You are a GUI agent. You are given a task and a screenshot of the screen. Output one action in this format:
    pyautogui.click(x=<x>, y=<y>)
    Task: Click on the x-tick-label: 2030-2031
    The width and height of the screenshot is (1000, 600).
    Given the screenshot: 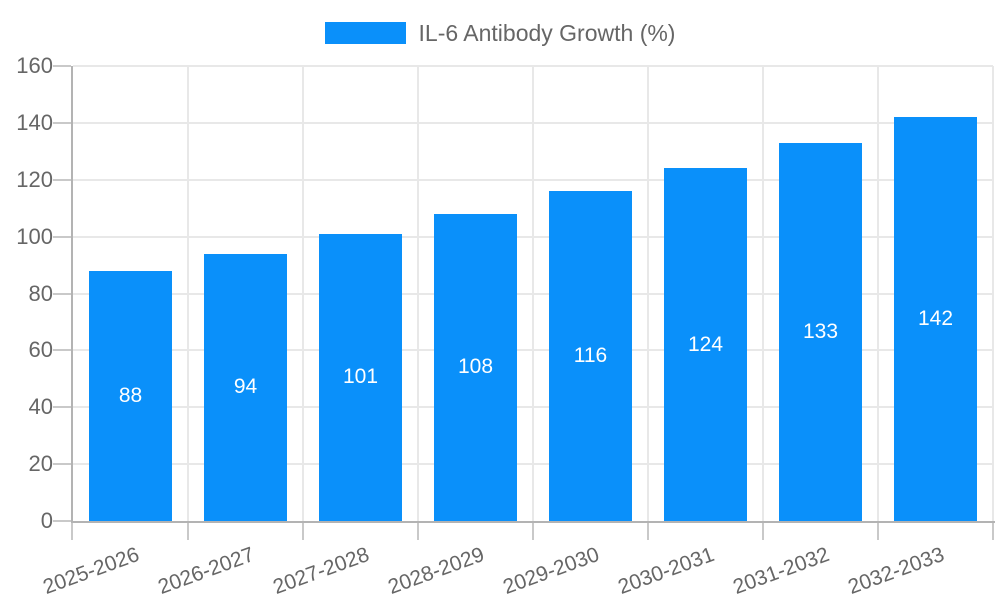 What is the action you would take?
    pyautogui.click(x=666, y=571)
    